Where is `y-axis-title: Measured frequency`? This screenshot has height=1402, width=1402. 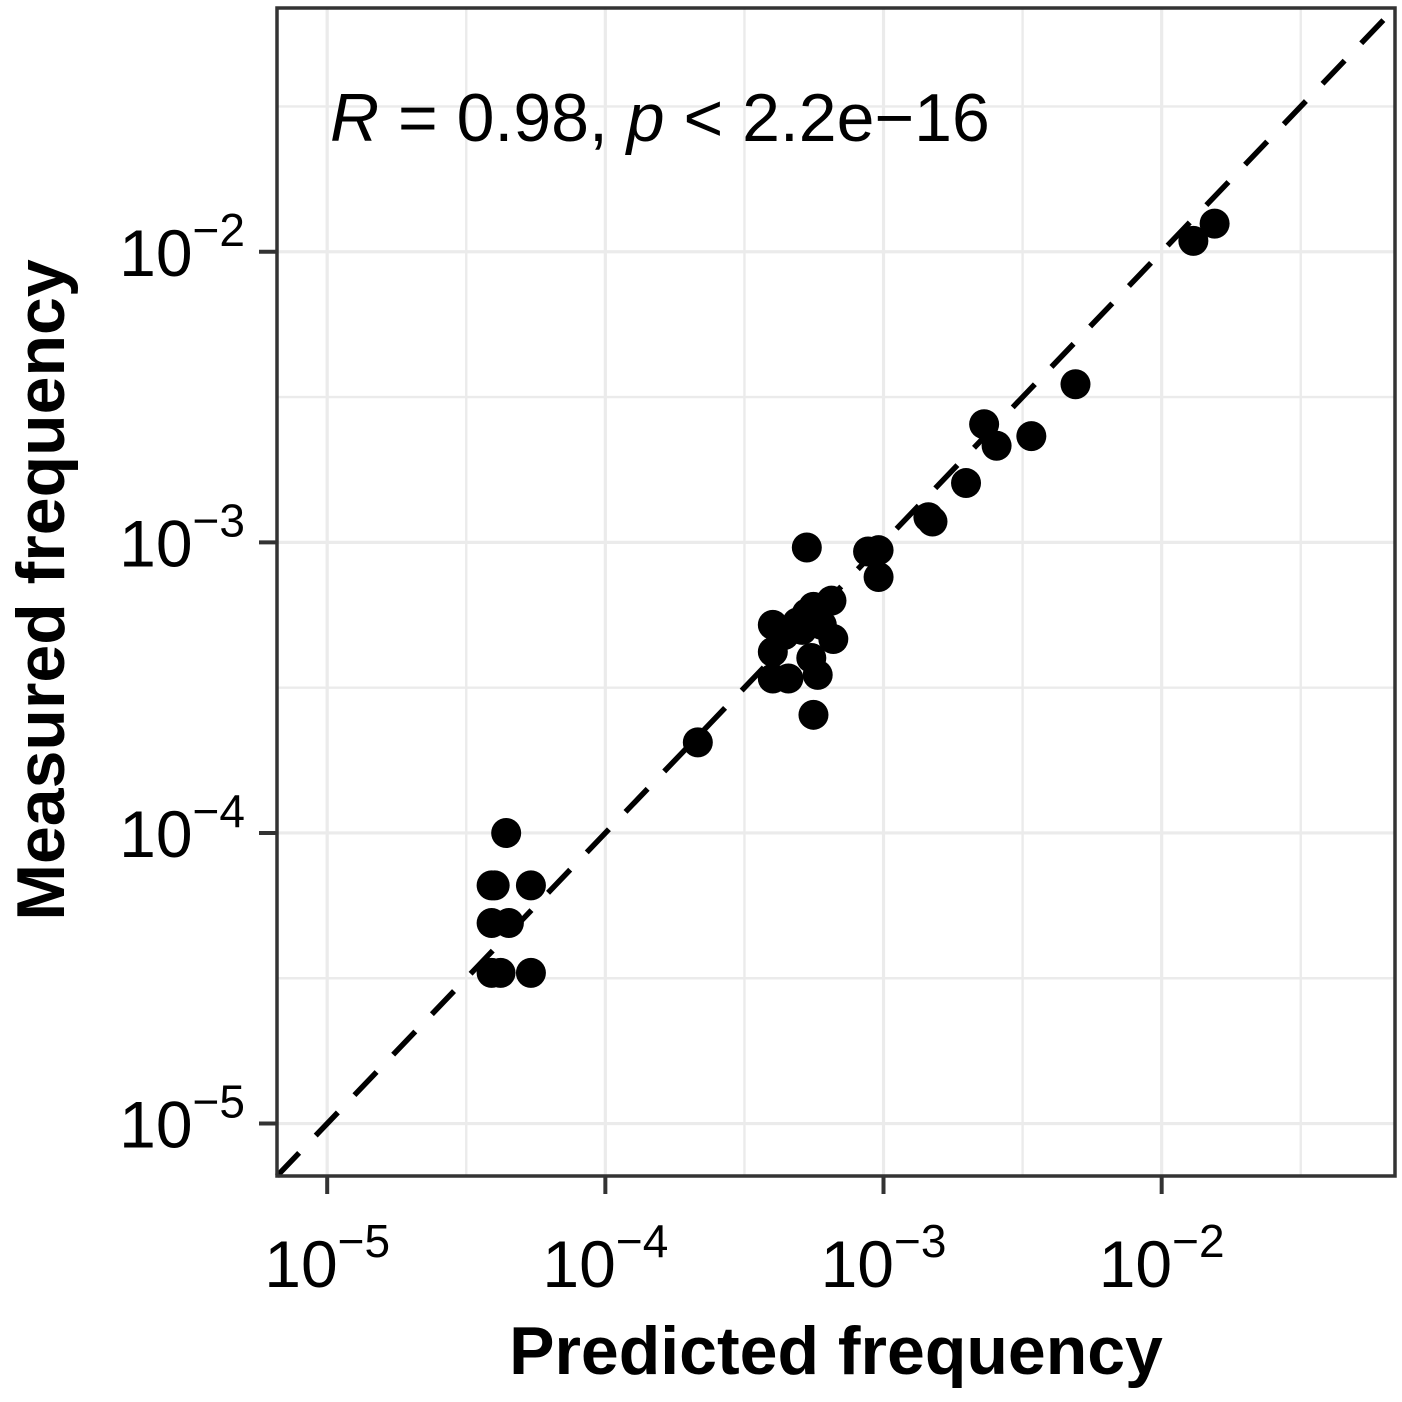
y-axis-title: Measured frequency is located at coordinates (41, 590).